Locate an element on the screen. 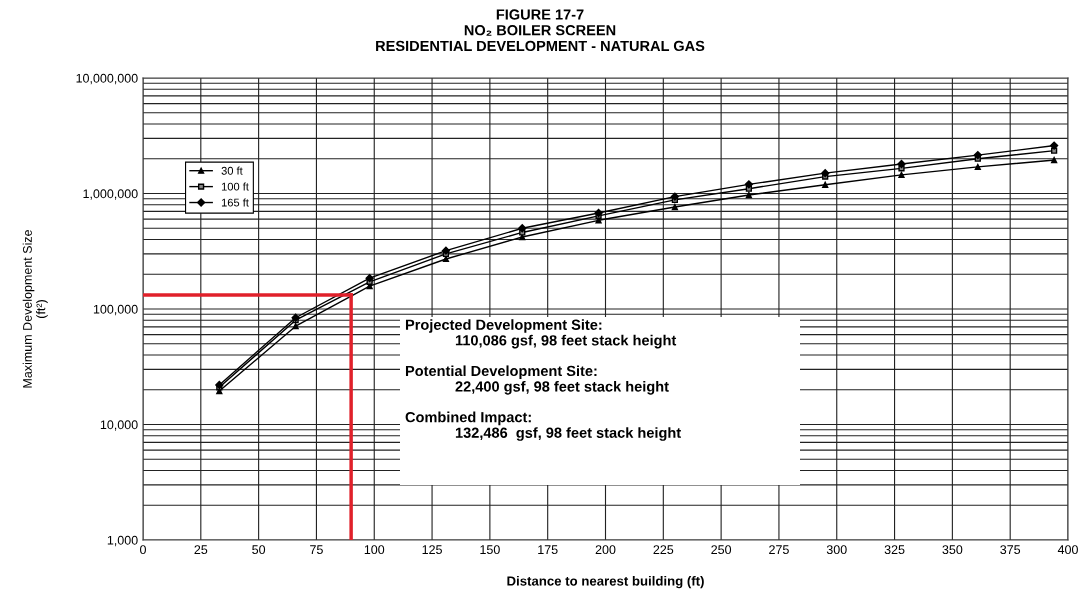 Image resolution: width=1080 pixels, height=597 pixels. legend-label: 165 ft is located at coordinates (235, 202).